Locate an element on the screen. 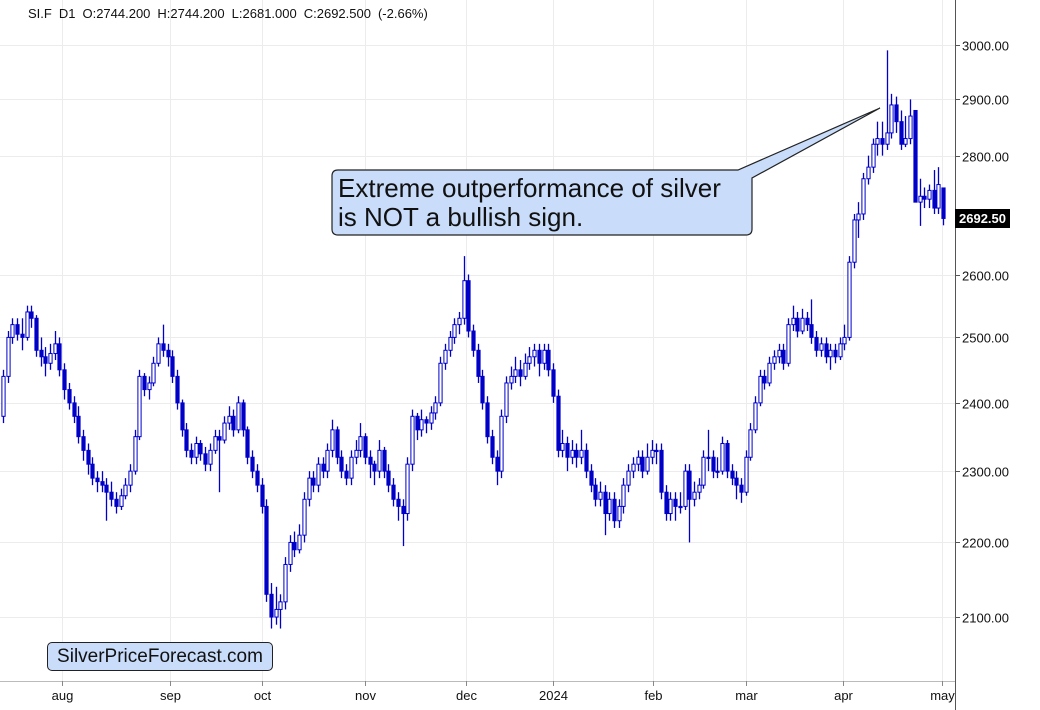 The image size is (1040, 710). last-price-label: 2692.50 is located at coordinates (982, 218).